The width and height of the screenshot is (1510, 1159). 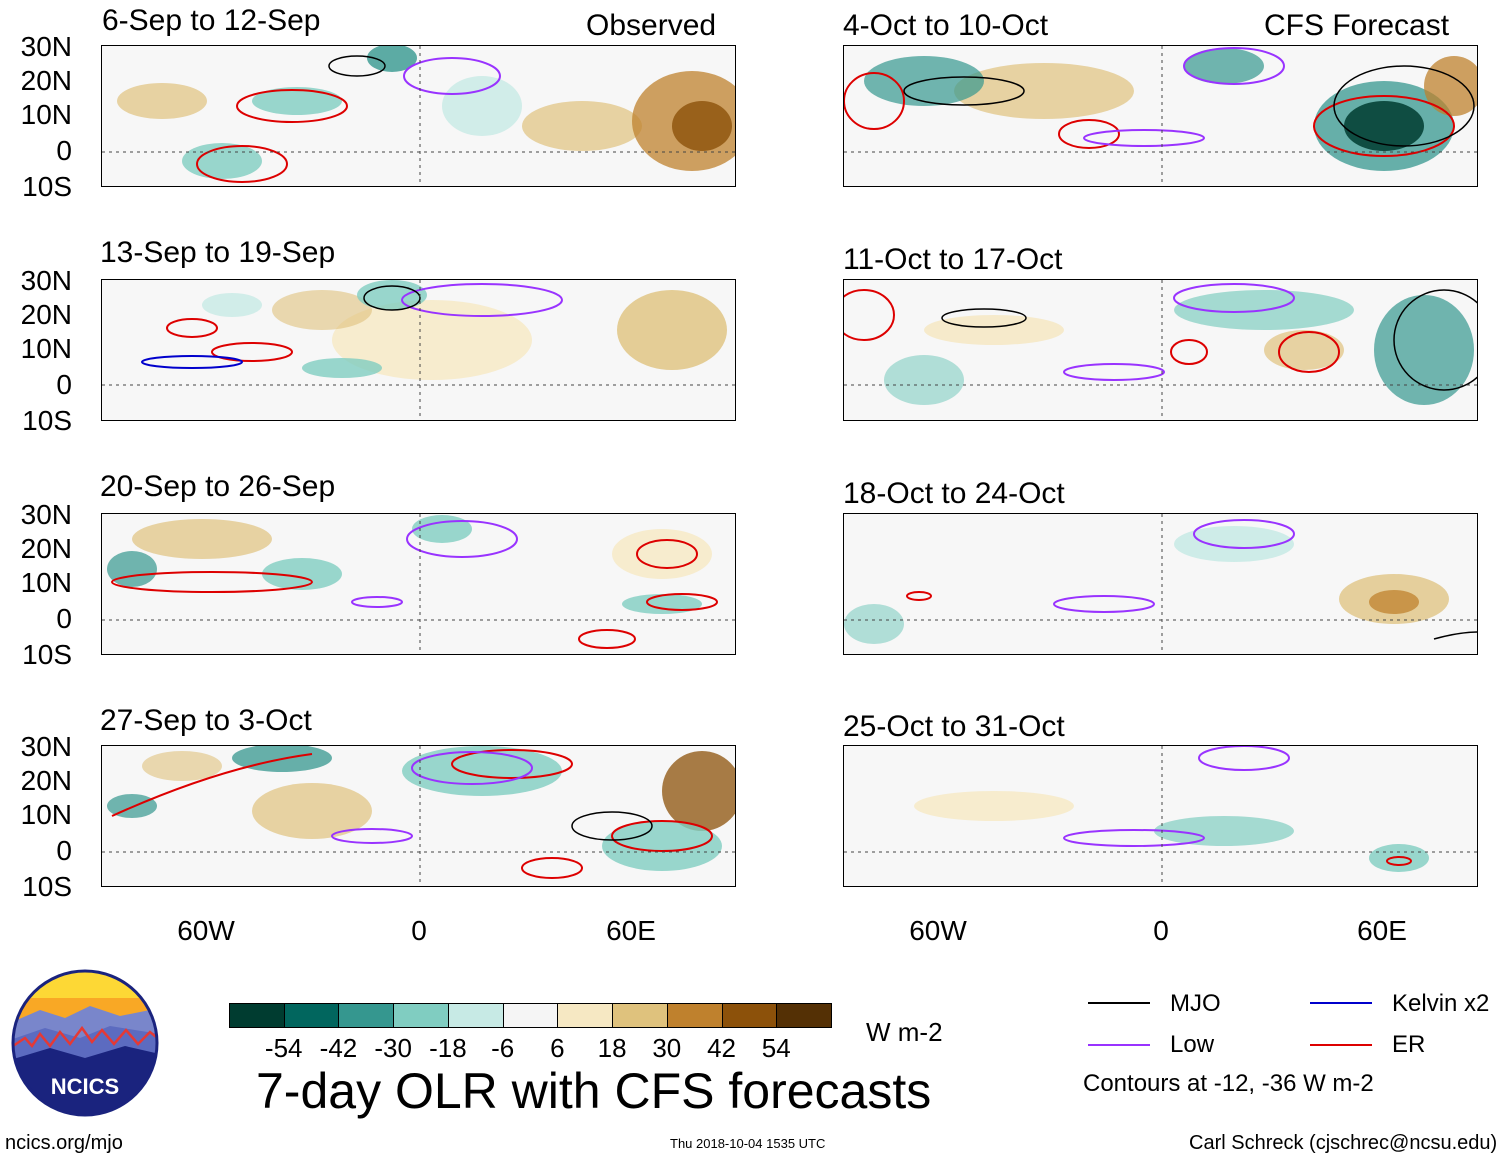 What do you see at coordinates (1441, 1003) in the screenshot?
I see `legend-label-kelvin: Kelvin x2` at bounding box center [1441, 1003].